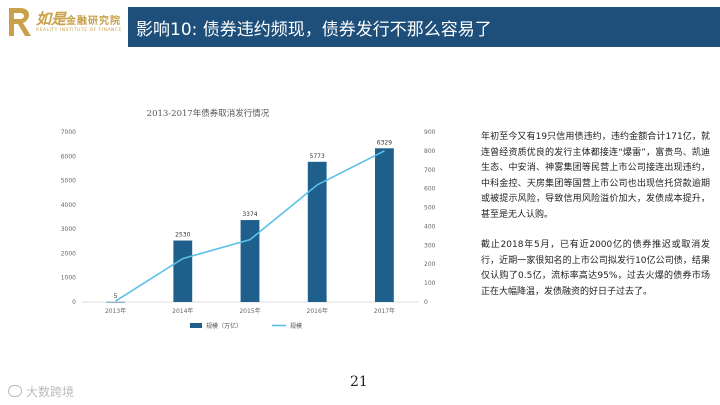  Describe the element at coordinates (430, 264) in the screenshot. I see `y-right-tick: 200` at that location.